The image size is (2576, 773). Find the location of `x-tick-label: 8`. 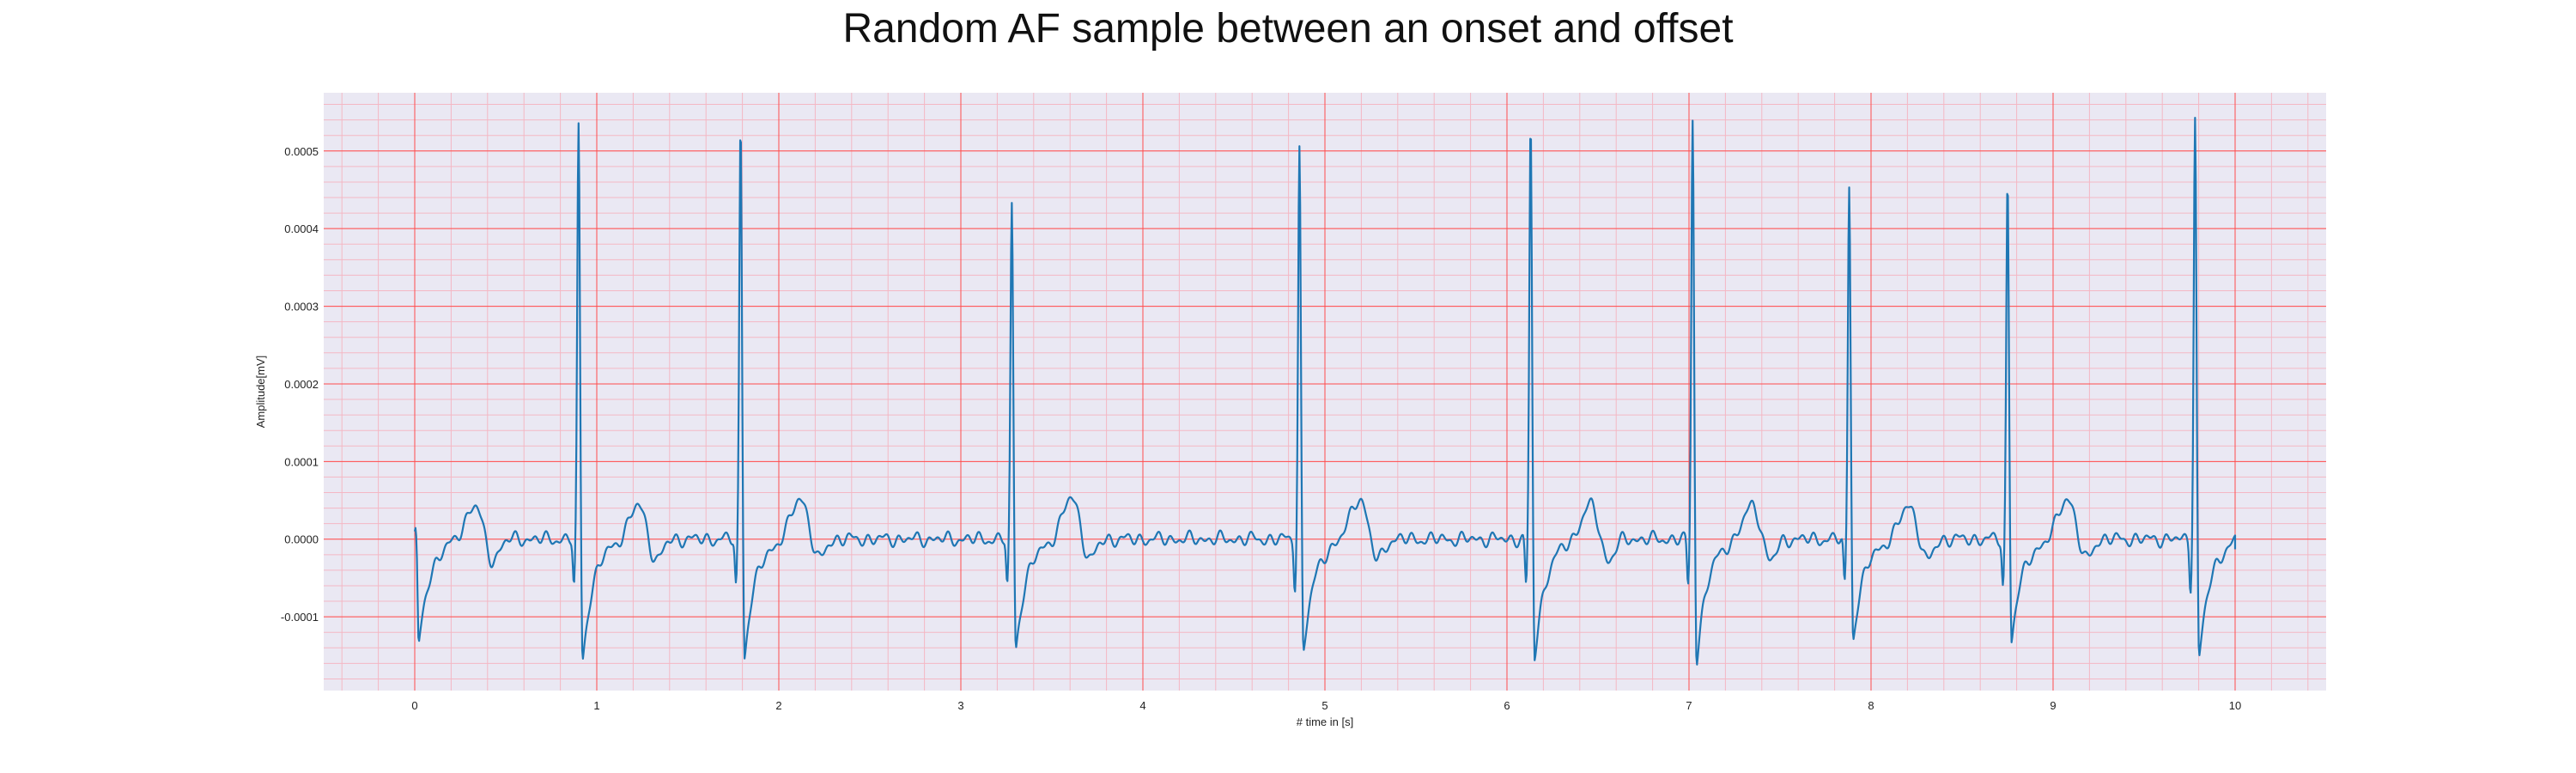

x-tick-label: 8 is located at coordinates (1871, 705).